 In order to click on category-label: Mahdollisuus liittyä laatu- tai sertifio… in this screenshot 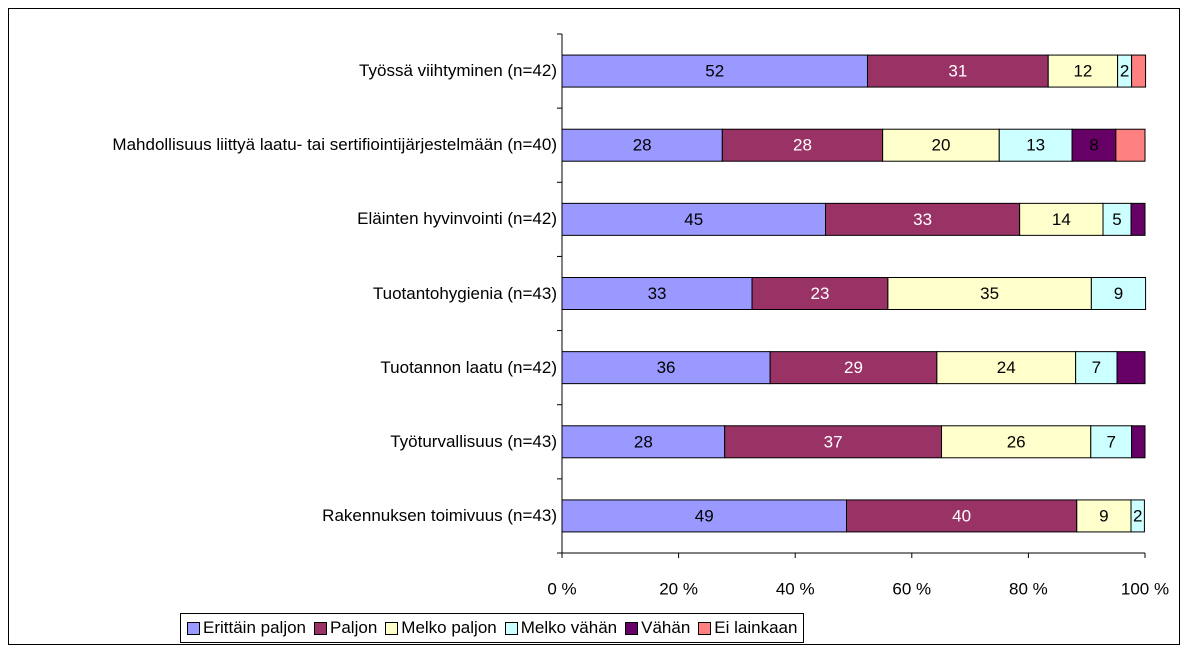, I will do `click(334, 145)`.